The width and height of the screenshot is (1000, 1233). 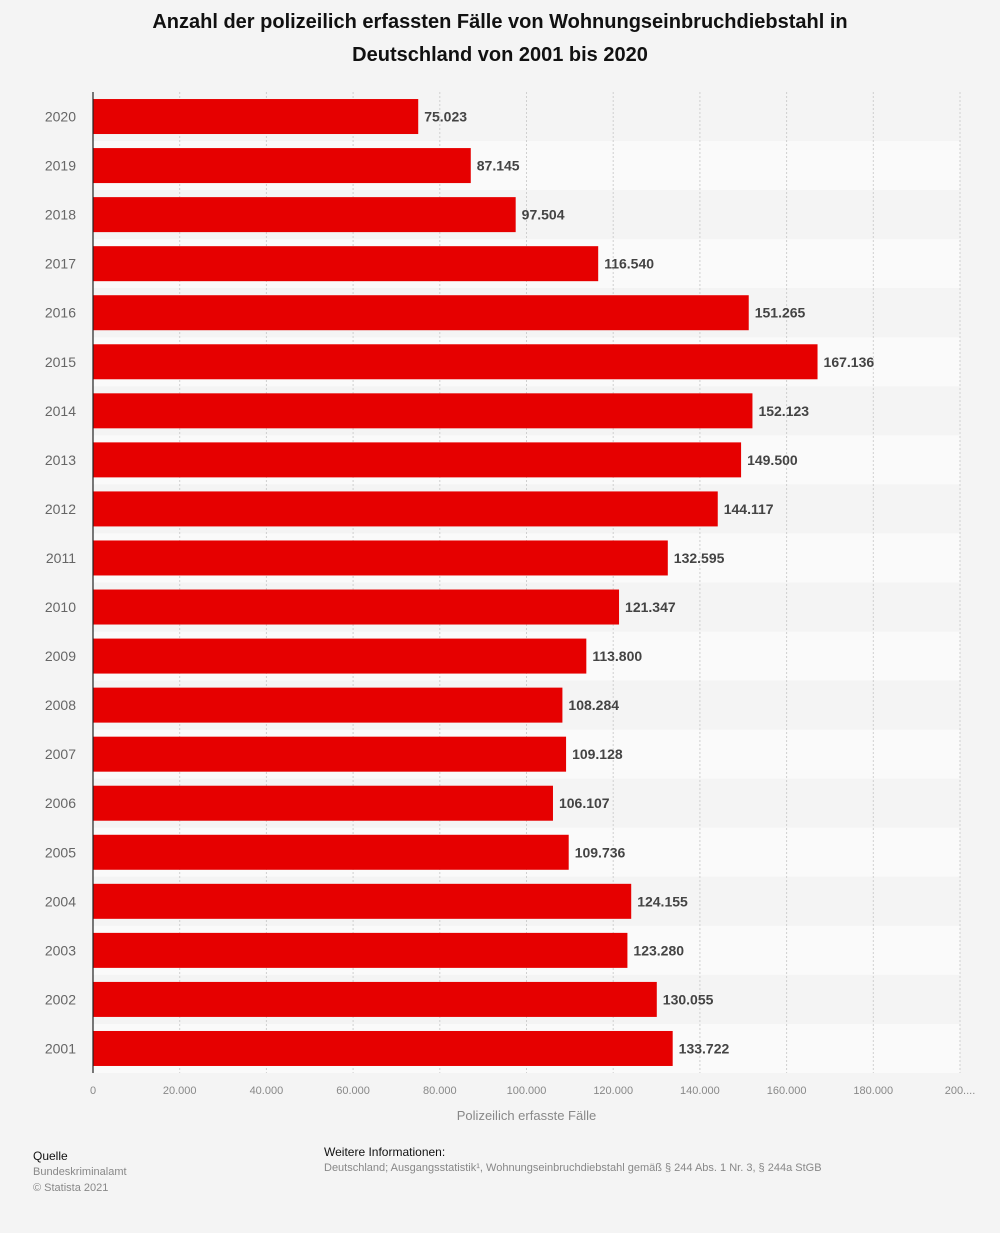 What do you see at coordinates (873, 1091) in the screenshot?
I see `x-tick-label: 180.000` at bounding box center [873, 1091].